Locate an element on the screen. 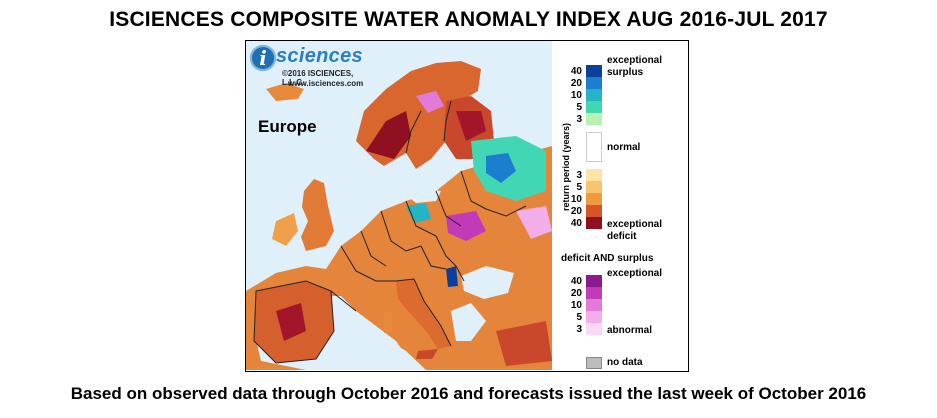 This screenshot has height=418, width=937. legend-both-header: deficit AND surplus is located at coordinates (607, 258).